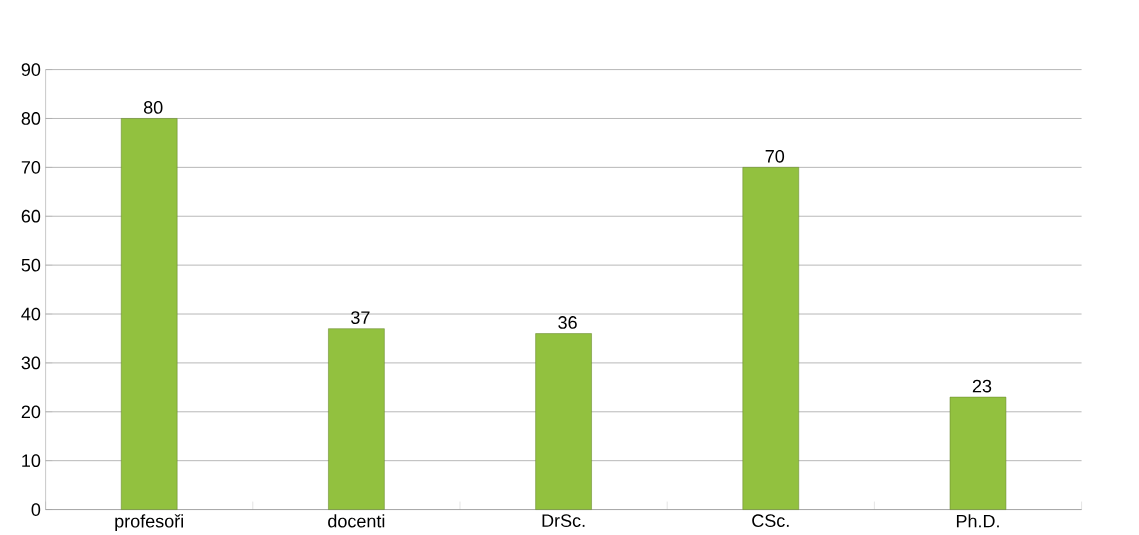 The width and height of the screenshot is (1139, 535). Describe the element at coordinates (563, 521) in the screenshot. I see `x-tick-label: DrSc.` at that location.